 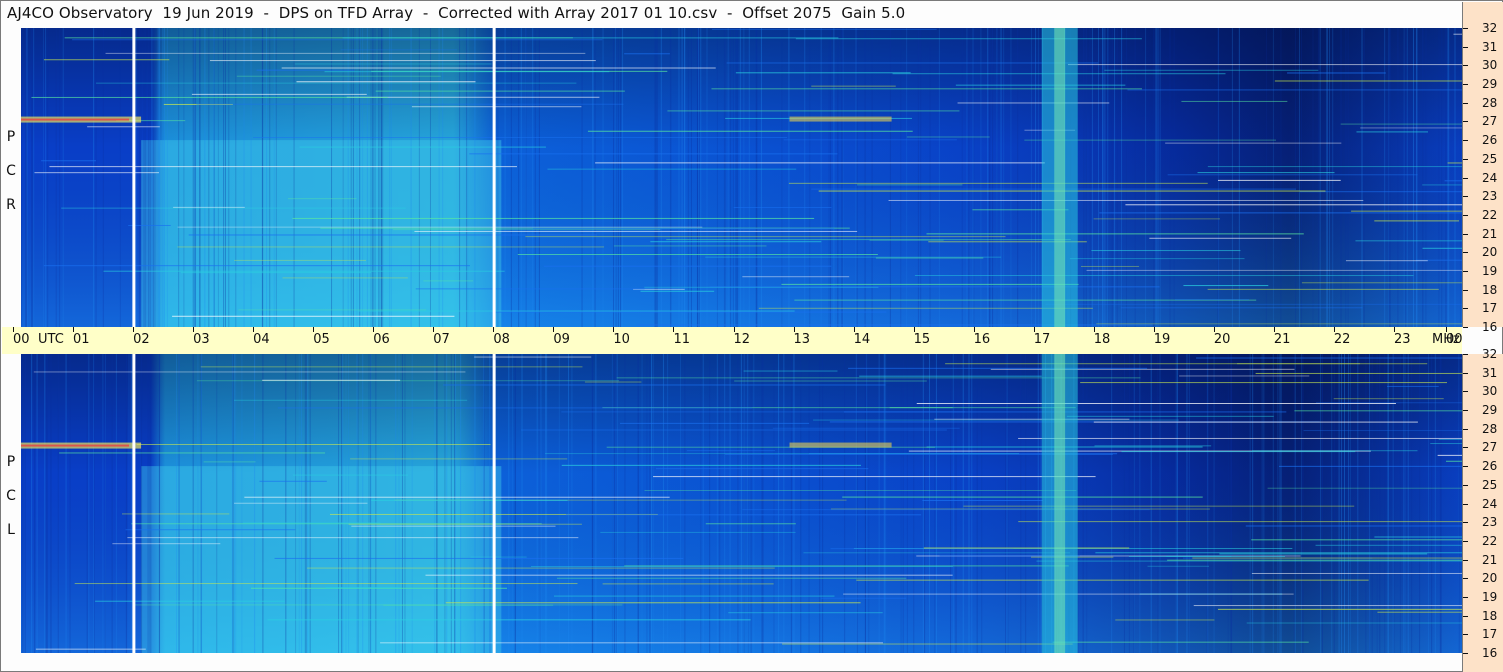 I want to click on time-tick-label: 21, so click(x=1282, y=337).